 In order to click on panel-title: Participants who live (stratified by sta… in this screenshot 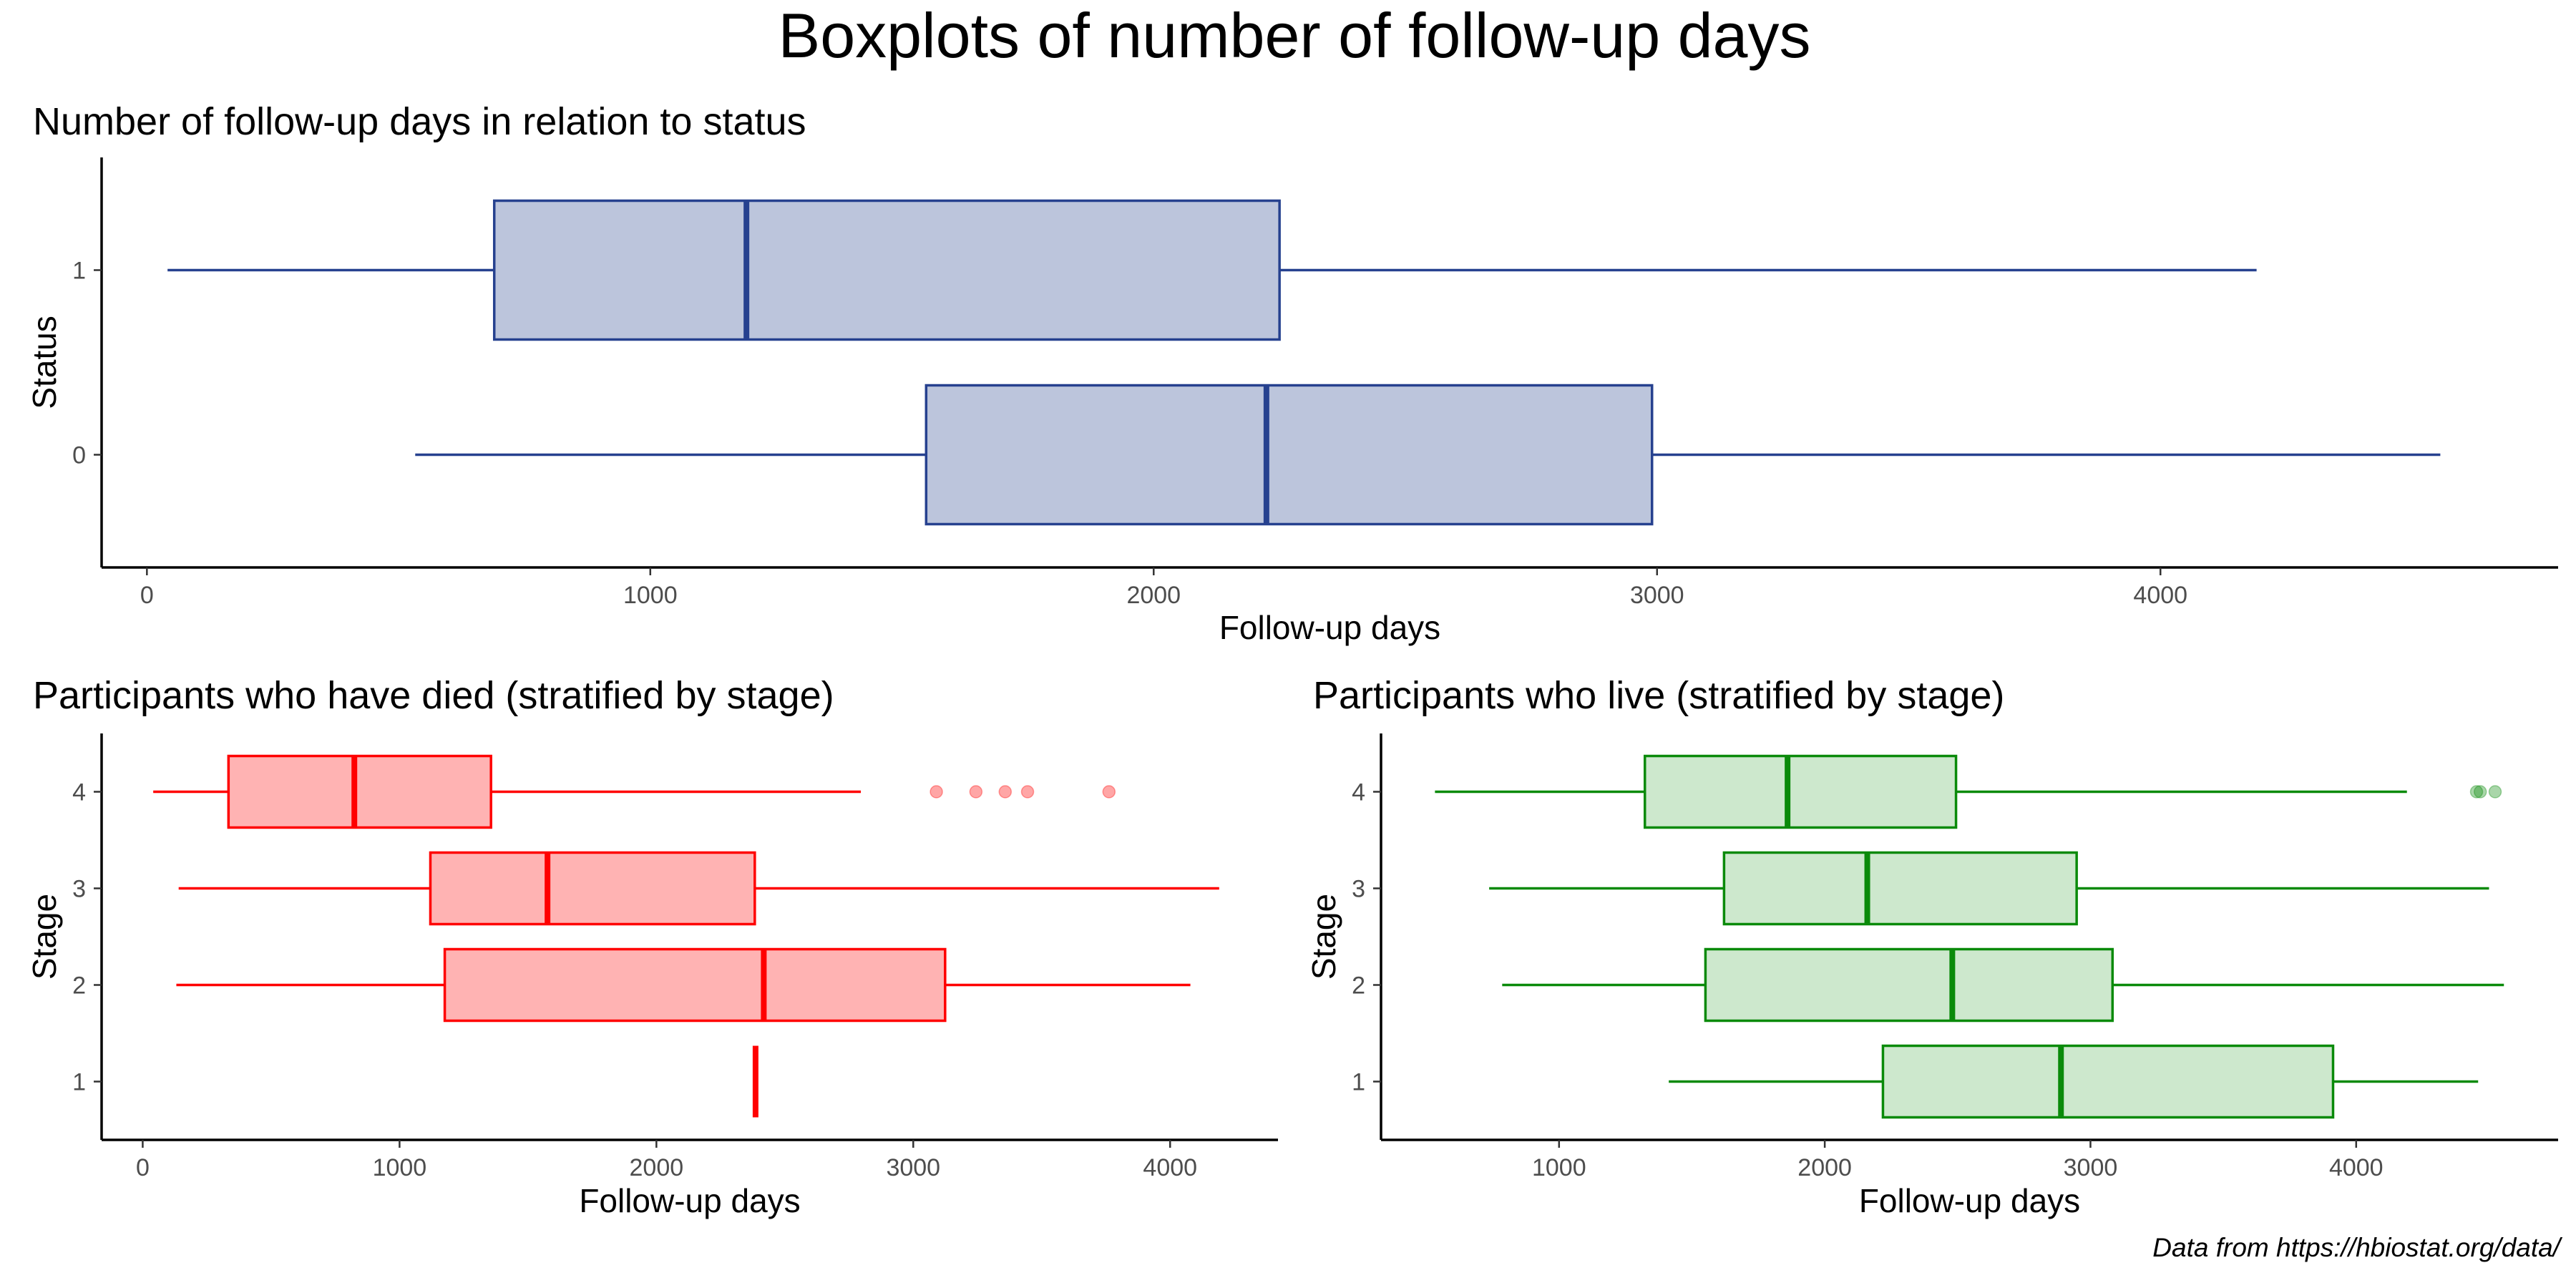, I will do `click(1658, 695)`.